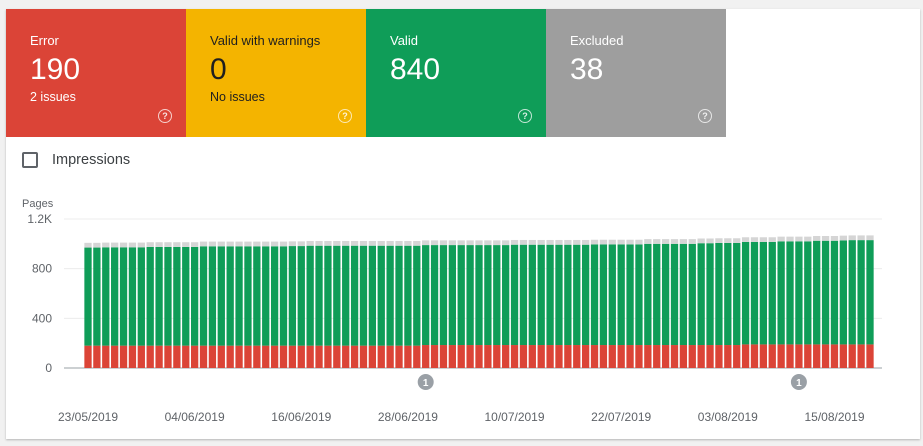 The height and width of the screenshot is (446, 923). Describe the element at coordinates (404, 40) in the screenshot. I see `valid-tile-label: Valid` at that location.